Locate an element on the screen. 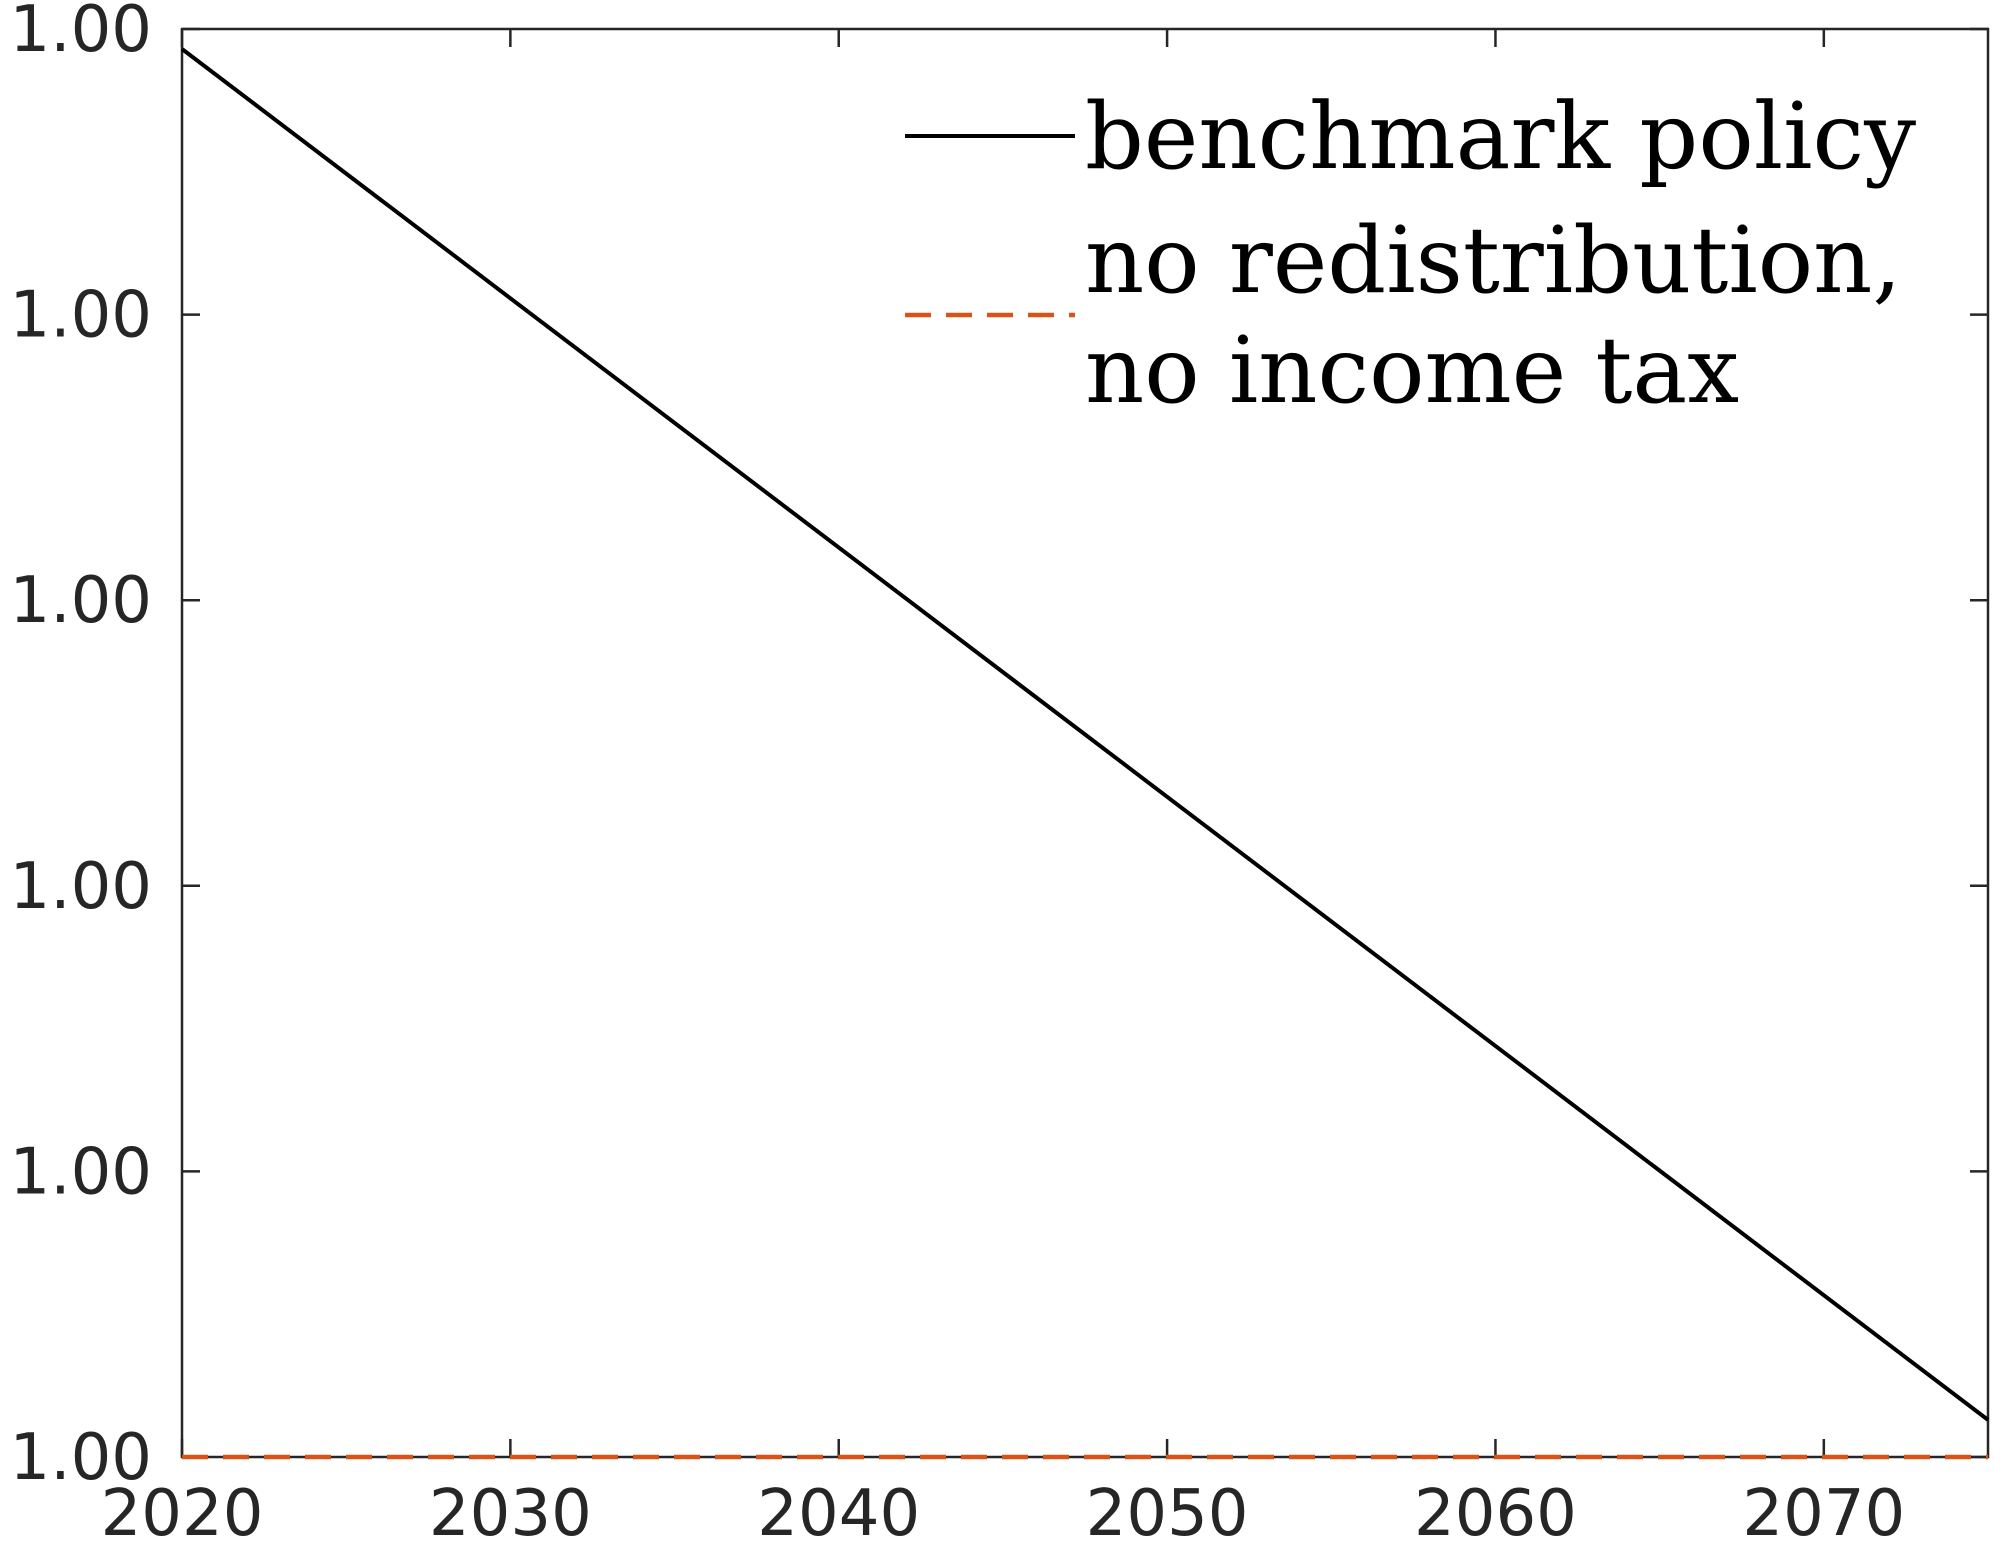 The height and width of the screenshot is (1554, 1994). x-tick-label: 2030 is located at coordinates (510, 1514).